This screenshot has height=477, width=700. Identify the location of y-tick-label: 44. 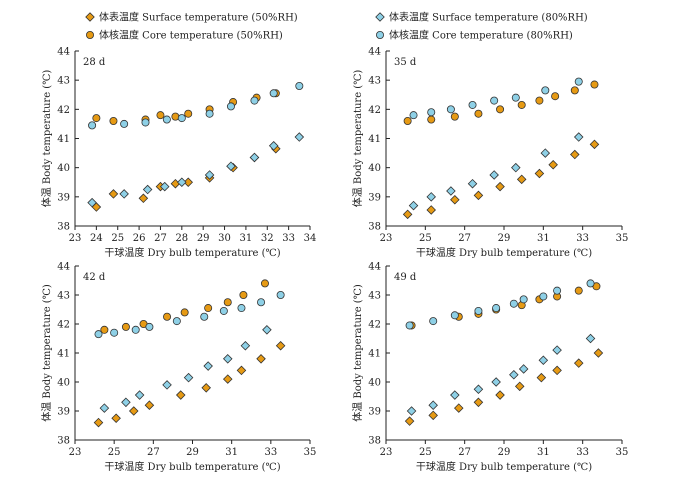
(374, 267).